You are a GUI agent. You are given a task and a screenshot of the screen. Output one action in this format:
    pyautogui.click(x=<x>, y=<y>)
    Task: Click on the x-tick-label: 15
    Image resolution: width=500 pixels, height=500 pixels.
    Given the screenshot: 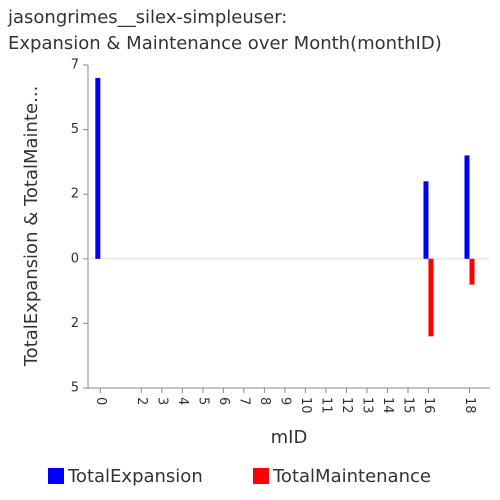 What is the action you would take?
    pyautogui.click(x=407, y=405)
    